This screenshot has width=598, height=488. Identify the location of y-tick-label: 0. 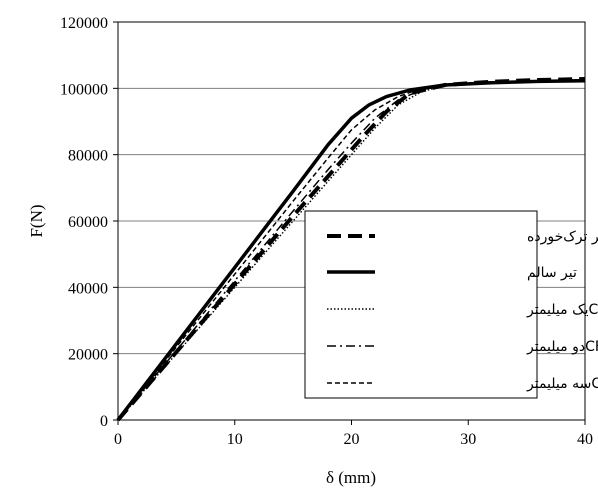
(104, 421).